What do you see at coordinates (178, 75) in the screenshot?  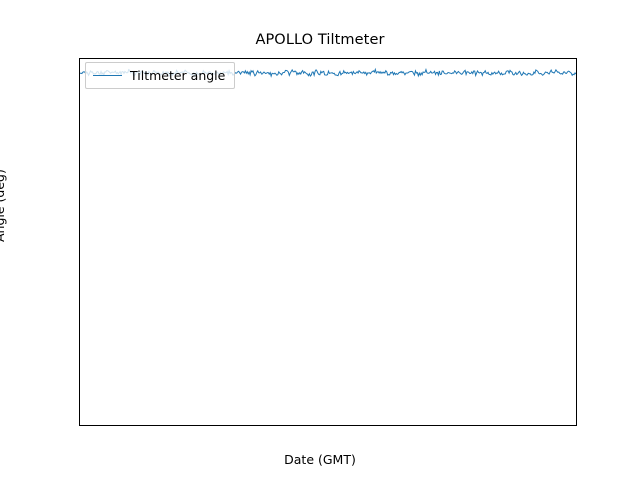 I see `legend-label: Tiltmeter angle` at bounding box center [178, 75].